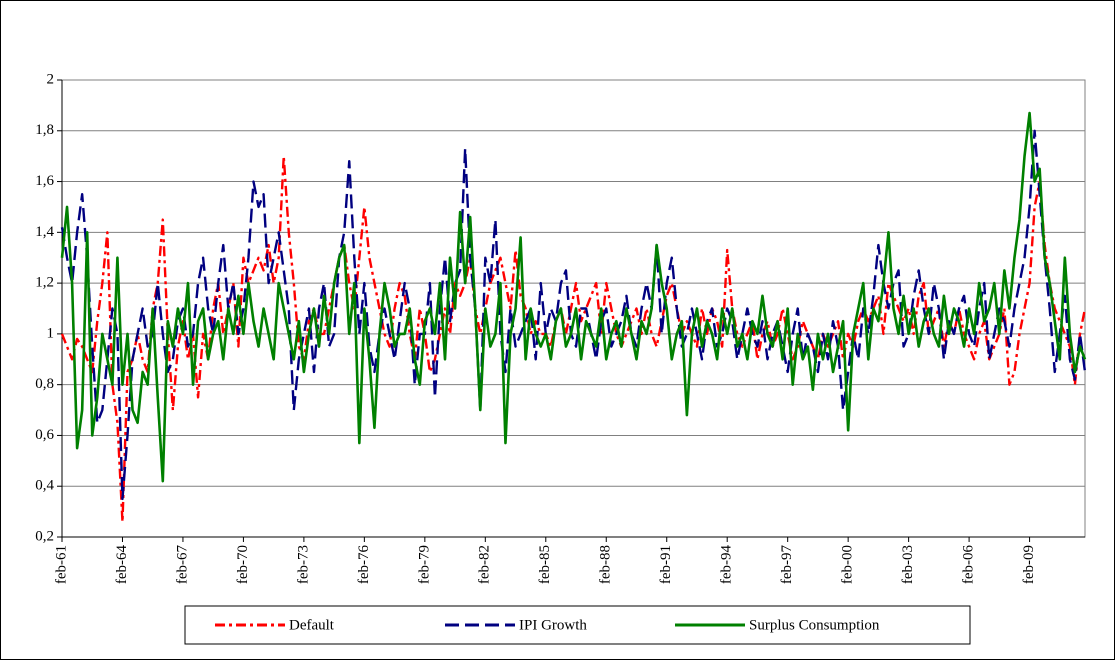 The height and width of the screenshot is (660, 1115). I want to click on x-tick-label: feb-00, so click(848, 564).